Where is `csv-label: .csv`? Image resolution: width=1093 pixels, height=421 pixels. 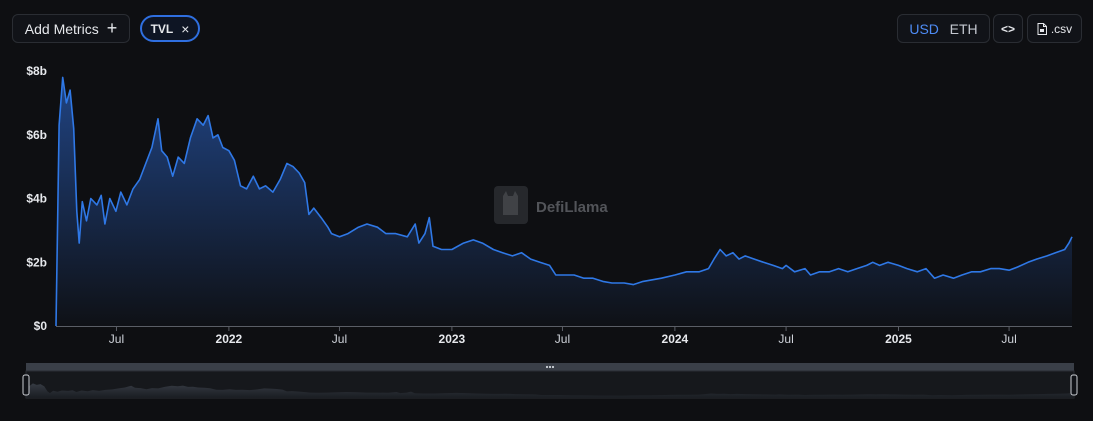
csv-label: .csv is located at coordinates (1061, 28).